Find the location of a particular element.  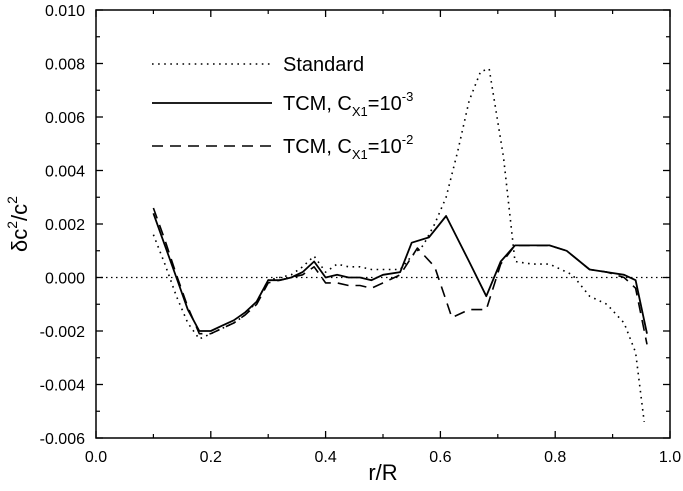

legend-1-pre: TCM, C is located at coordinates (317, 104).